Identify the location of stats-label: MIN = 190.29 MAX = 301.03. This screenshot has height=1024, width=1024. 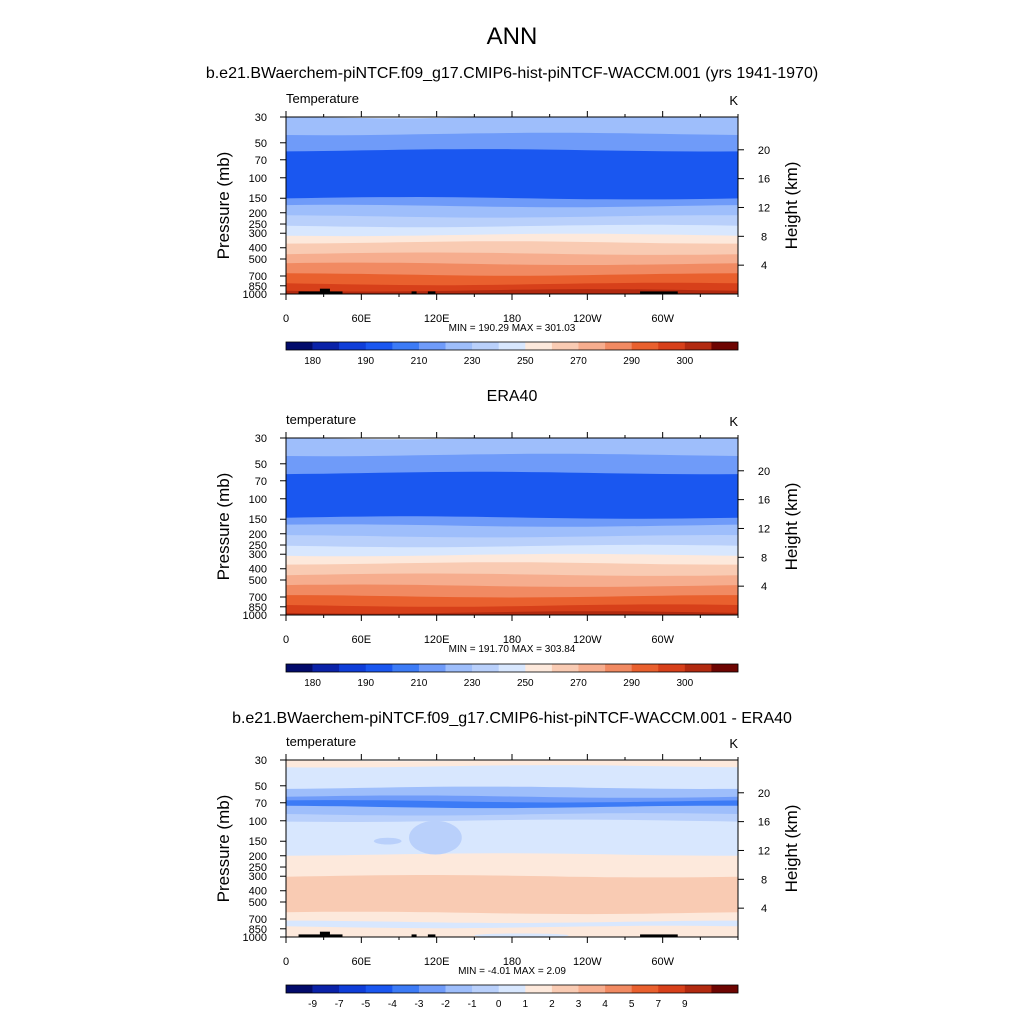
(512, 328).